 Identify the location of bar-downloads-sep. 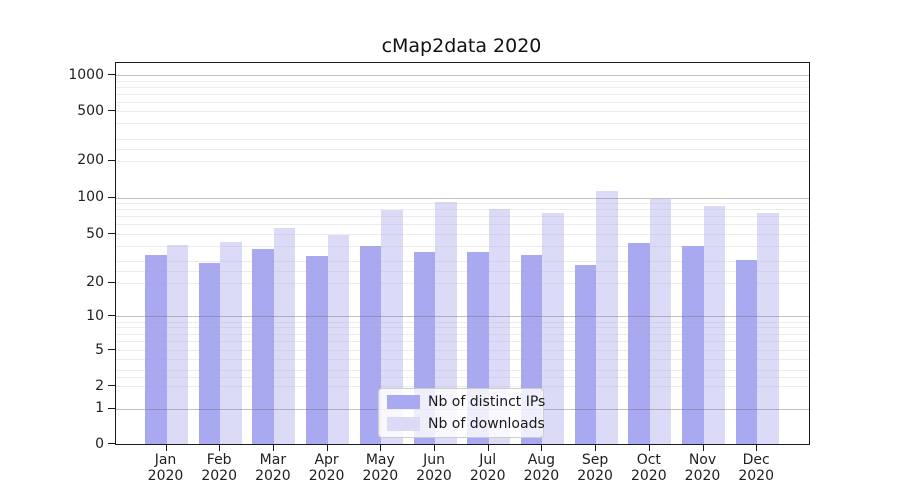
(607, 317).